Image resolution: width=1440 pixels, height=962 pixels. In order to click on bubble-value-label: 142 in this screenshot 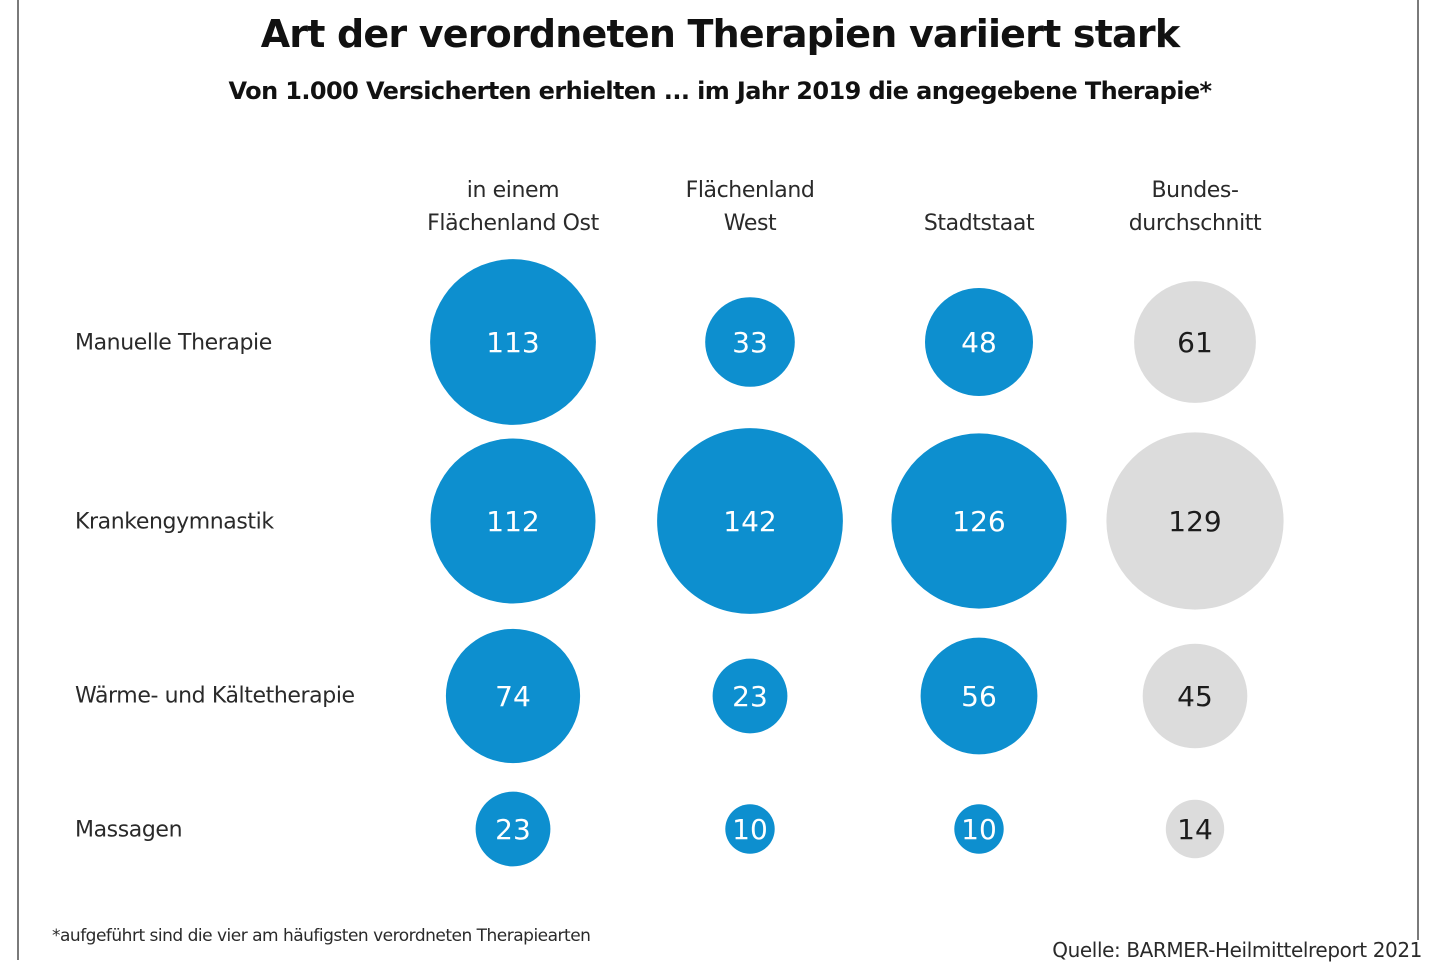, I will do `click(749, 521)`.